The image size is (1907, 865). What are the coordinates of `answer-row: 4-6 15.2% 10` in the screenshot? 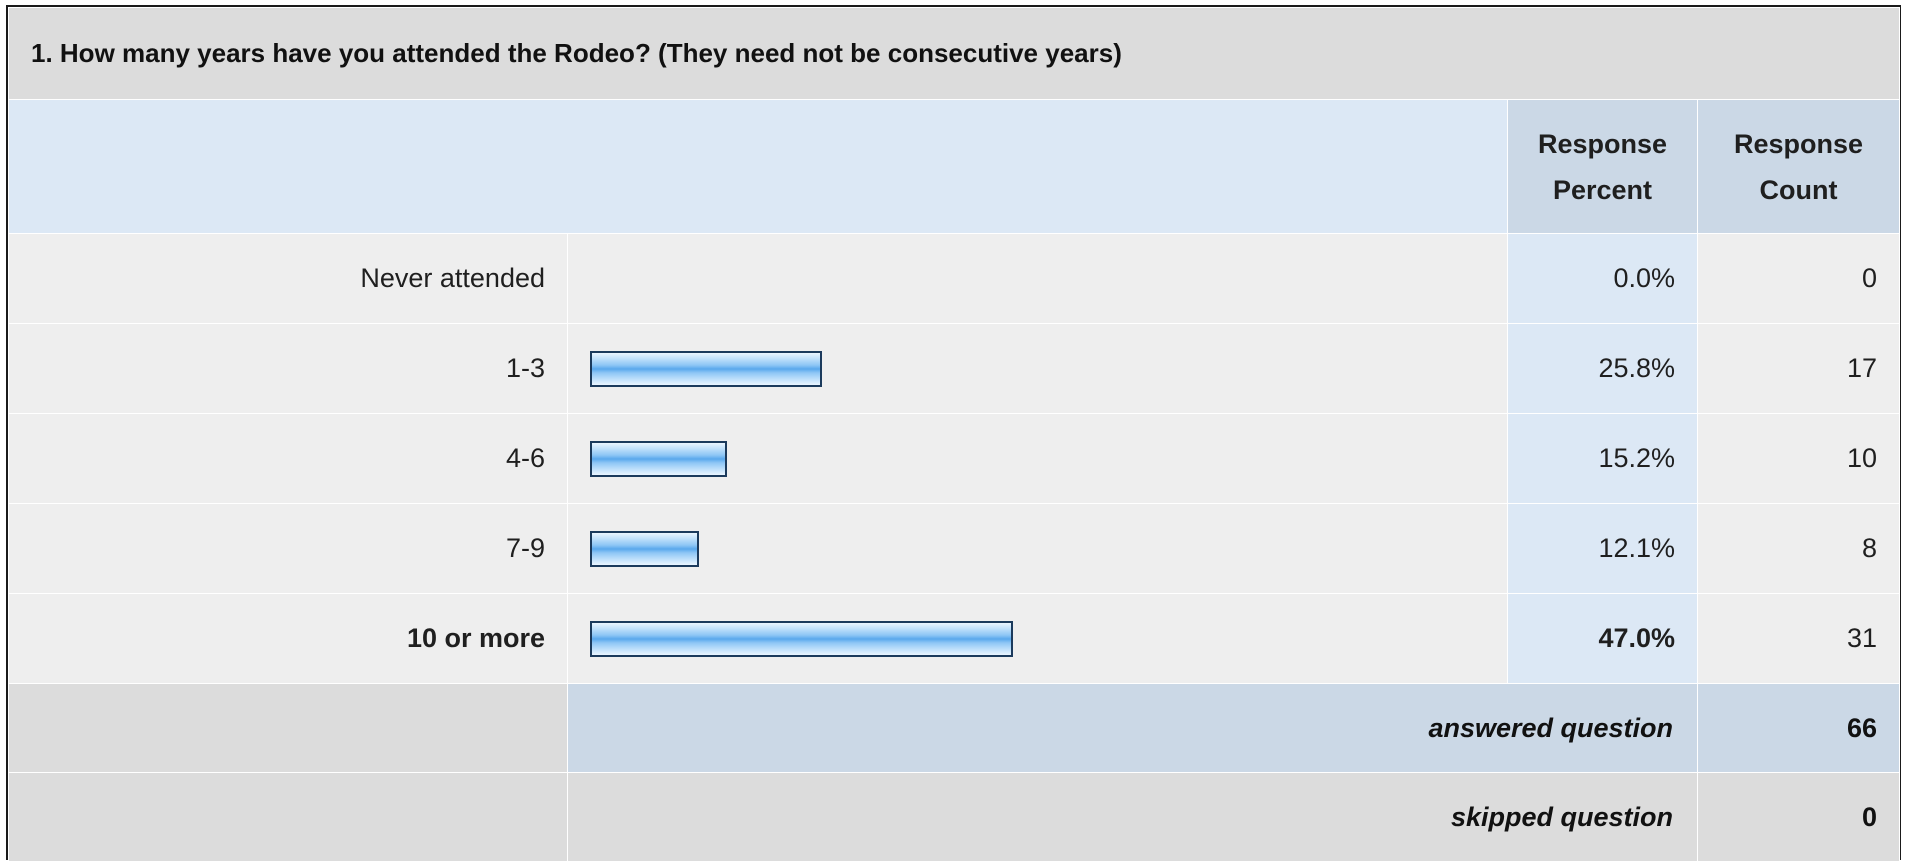 It's located at (954, 458).